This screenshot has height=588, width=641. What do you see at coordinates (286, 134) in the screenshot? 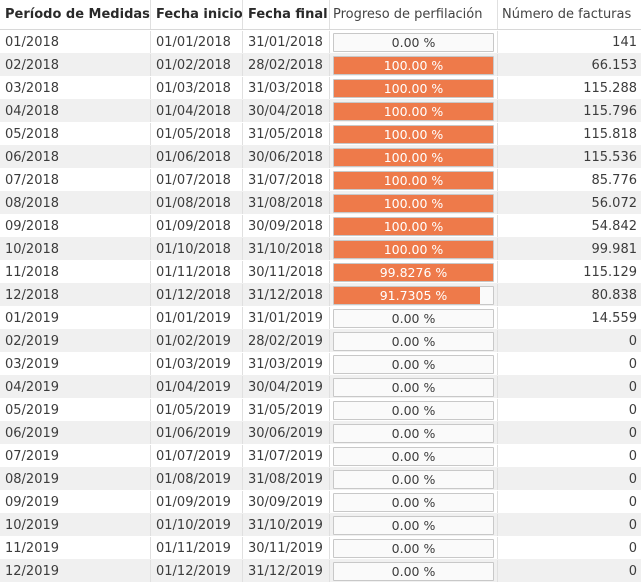
I see `end-date-cell: 31/05/2018` at bounding box center [286, 134].